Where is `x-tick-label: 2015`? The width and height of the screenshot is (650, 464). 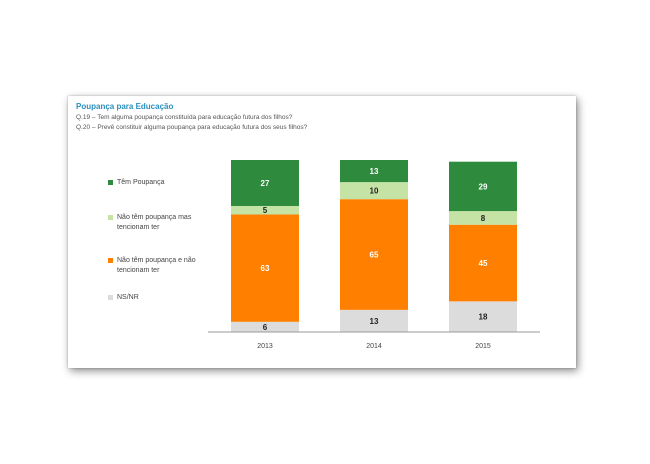
x-tick-label: 2015 is located at coordinates (483, 346).